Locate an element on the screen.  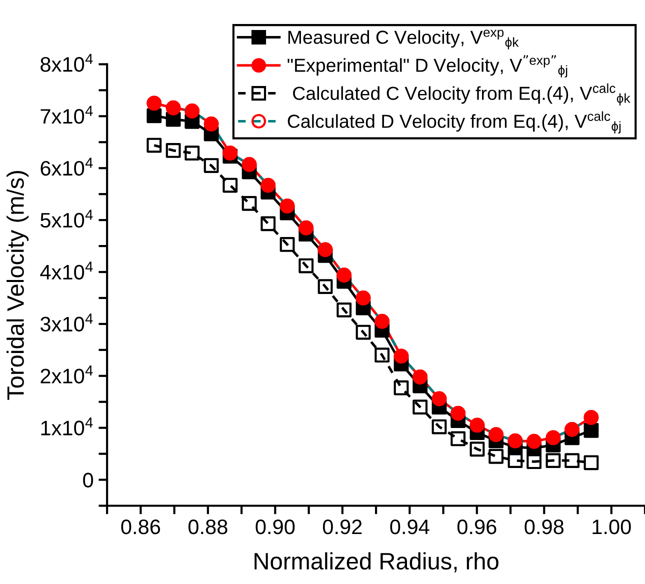
x-tick-label: 1.00 is located at coordinates (611, 526).